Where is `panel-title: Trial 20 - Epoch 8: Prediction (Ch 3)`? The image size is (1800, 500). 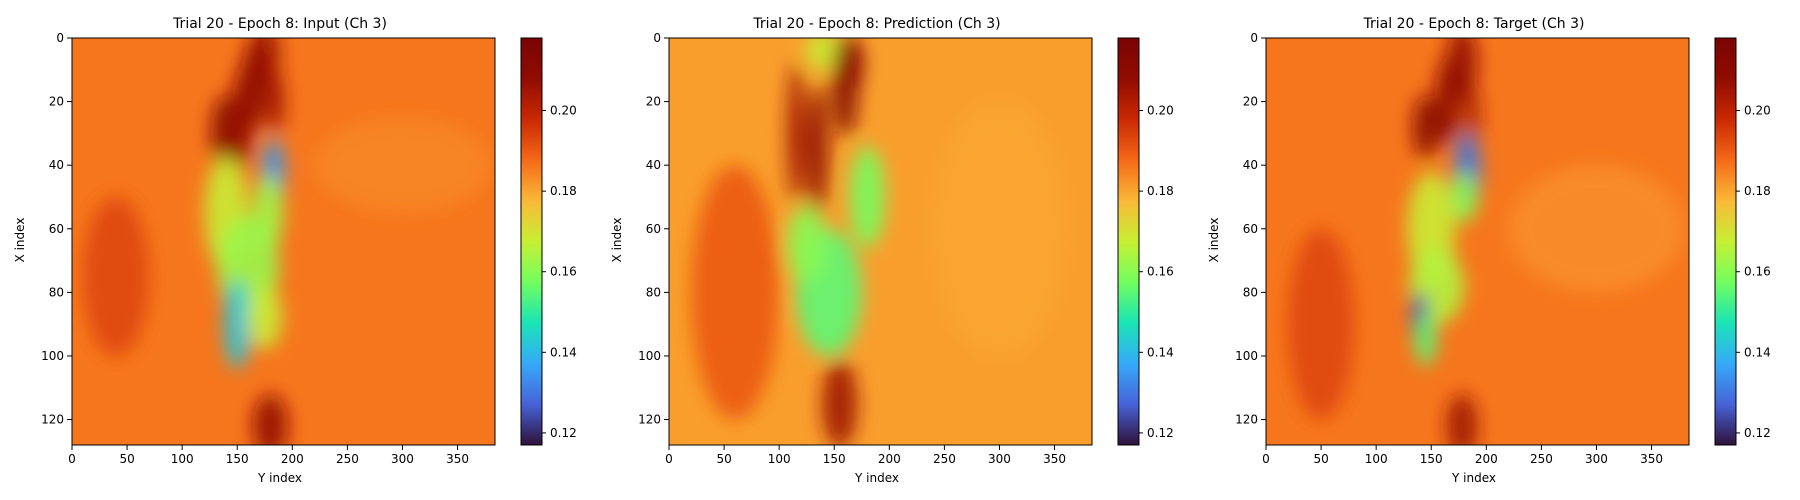 panel-title: Trial 20 - Epoch 8: Prediction (Ch 3) is located at coordinates (876, 24).